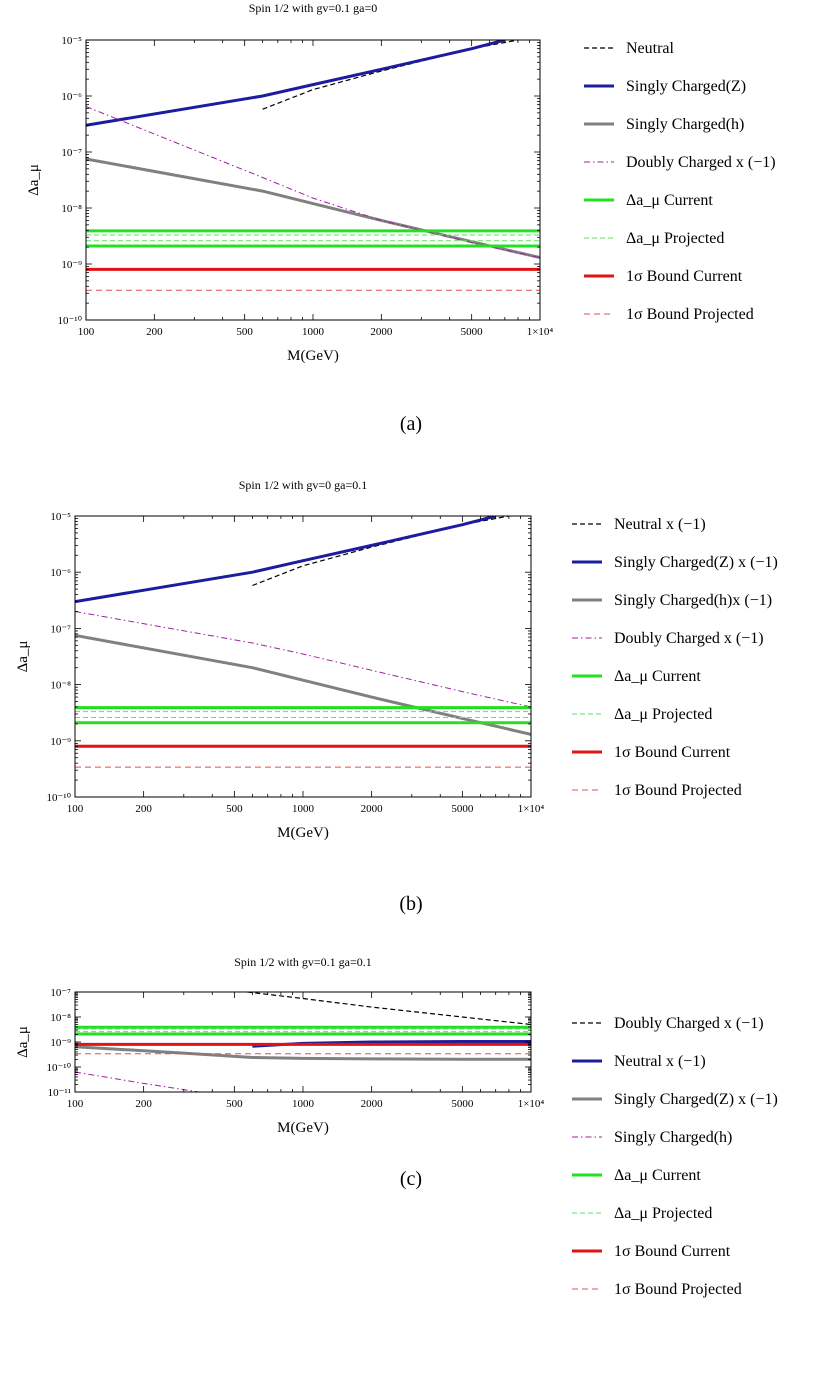 Image resolution: width=822 pixels, height=1397 pixels. Describe the element at coordinates (696, 562) in the screenshot. I see `legend-label-2: Singly Charged(Z) x (−1)` at that location.